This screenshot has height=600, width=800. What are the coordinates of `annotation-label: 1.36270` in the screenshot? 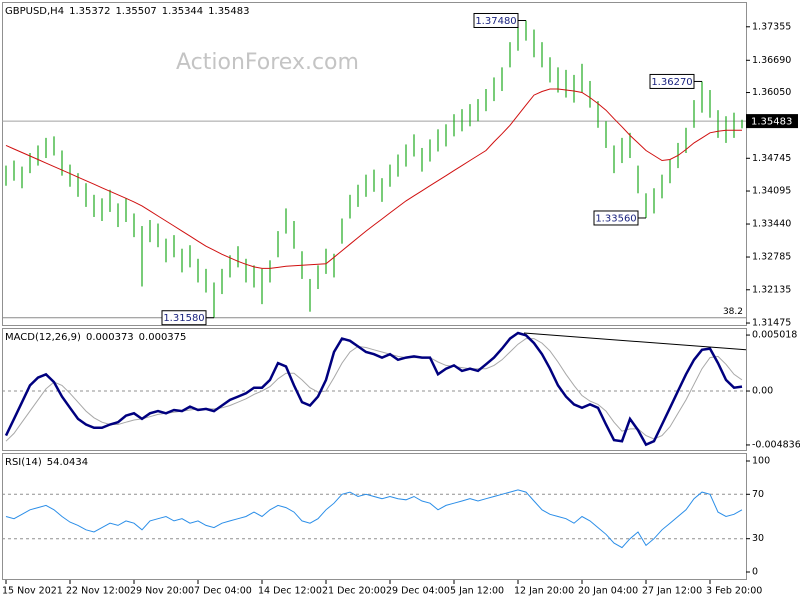 It's located at (671, 82).